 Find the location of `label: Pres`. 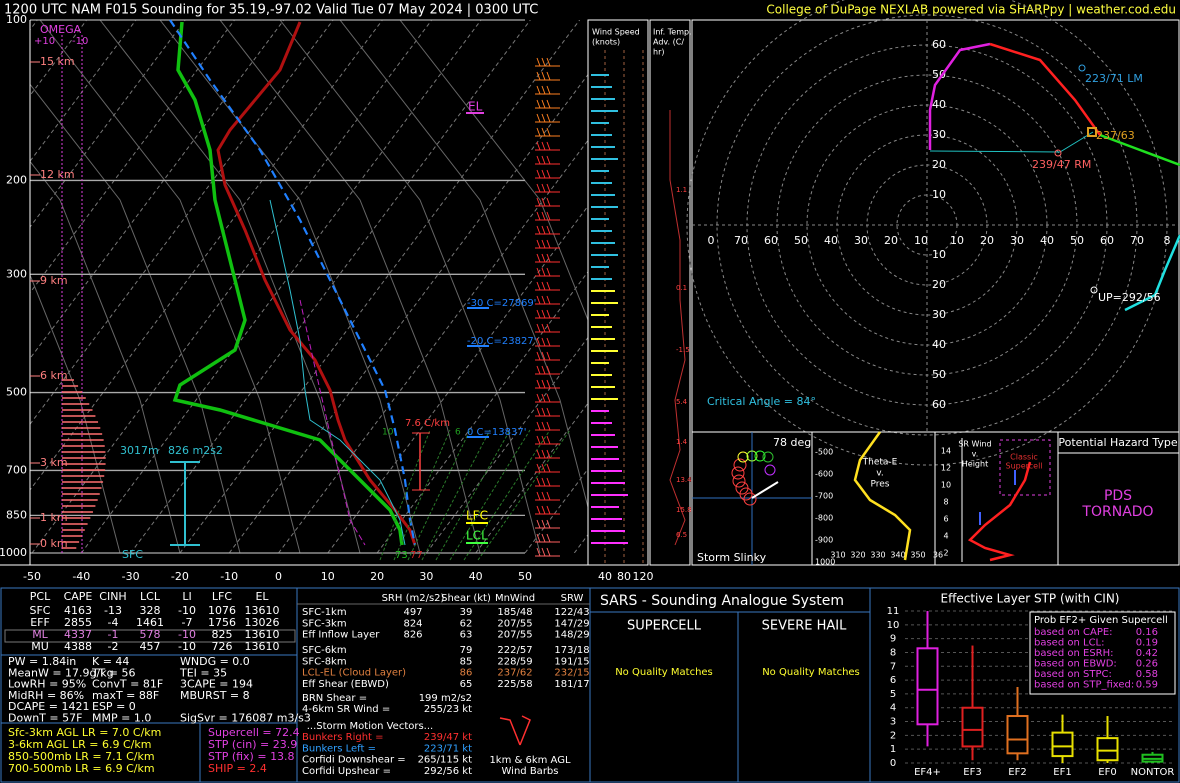

label: Pres is located at coordinates (880, 485).